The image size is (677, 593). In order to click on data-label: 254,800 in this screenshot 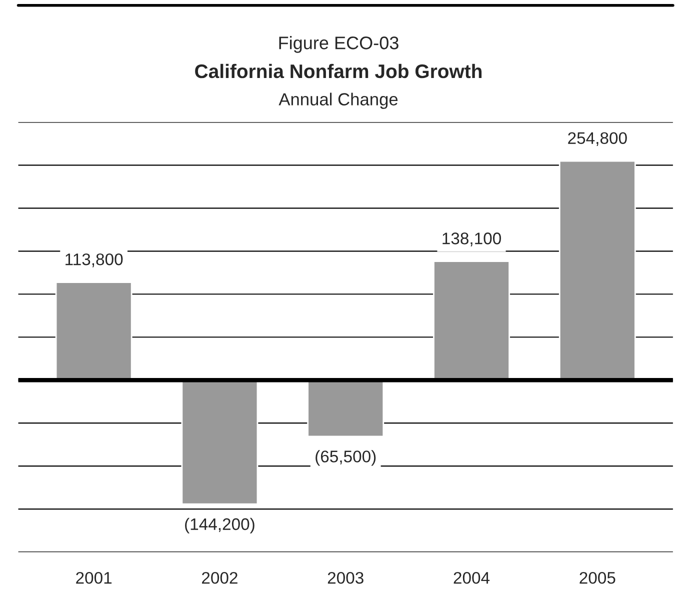, I will do `click(597, 139)`.